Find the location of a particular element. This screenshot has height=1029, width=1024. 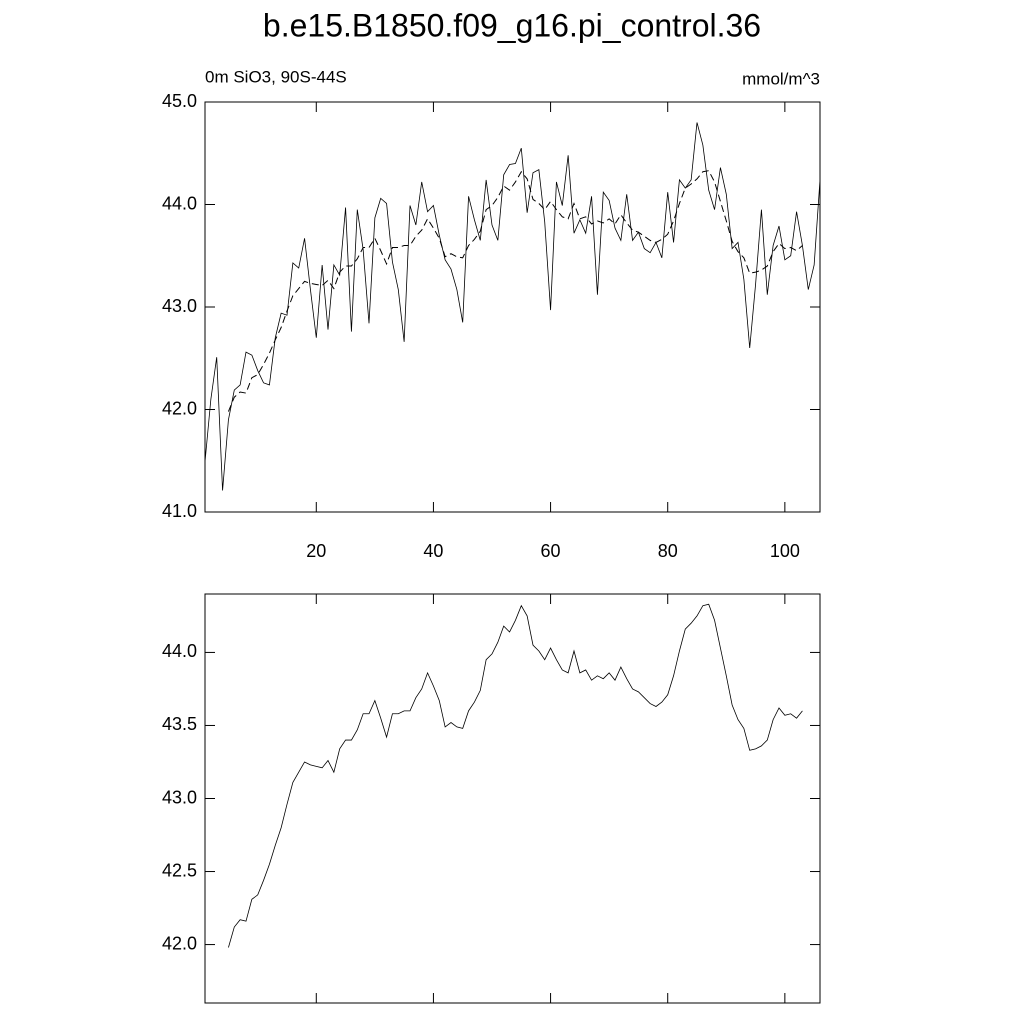

right-string: mmol/m^3 is located at coordinates (781, 78).